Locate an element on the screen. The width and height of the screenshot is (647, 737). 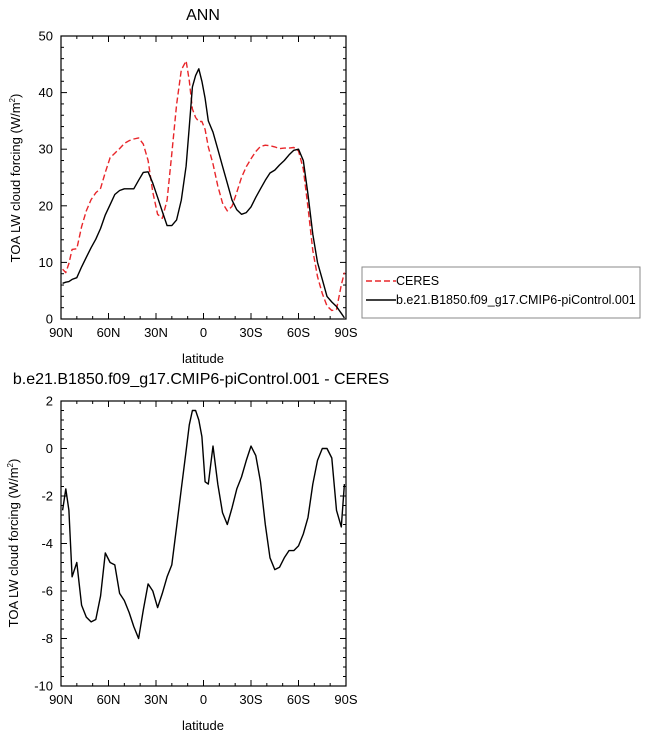
y-tick-label: -10 is located at coordinates (43, 686).